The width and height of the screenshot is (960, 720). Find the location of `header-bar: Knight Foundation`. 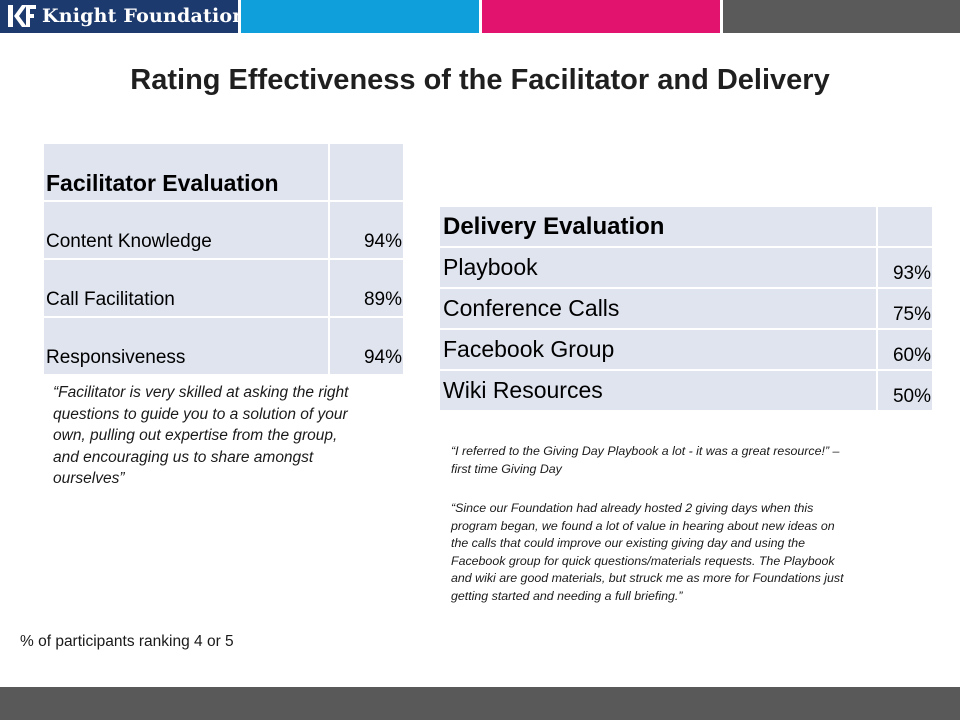

header-bar: Knight Foundation is located at coordinates (480, 16).